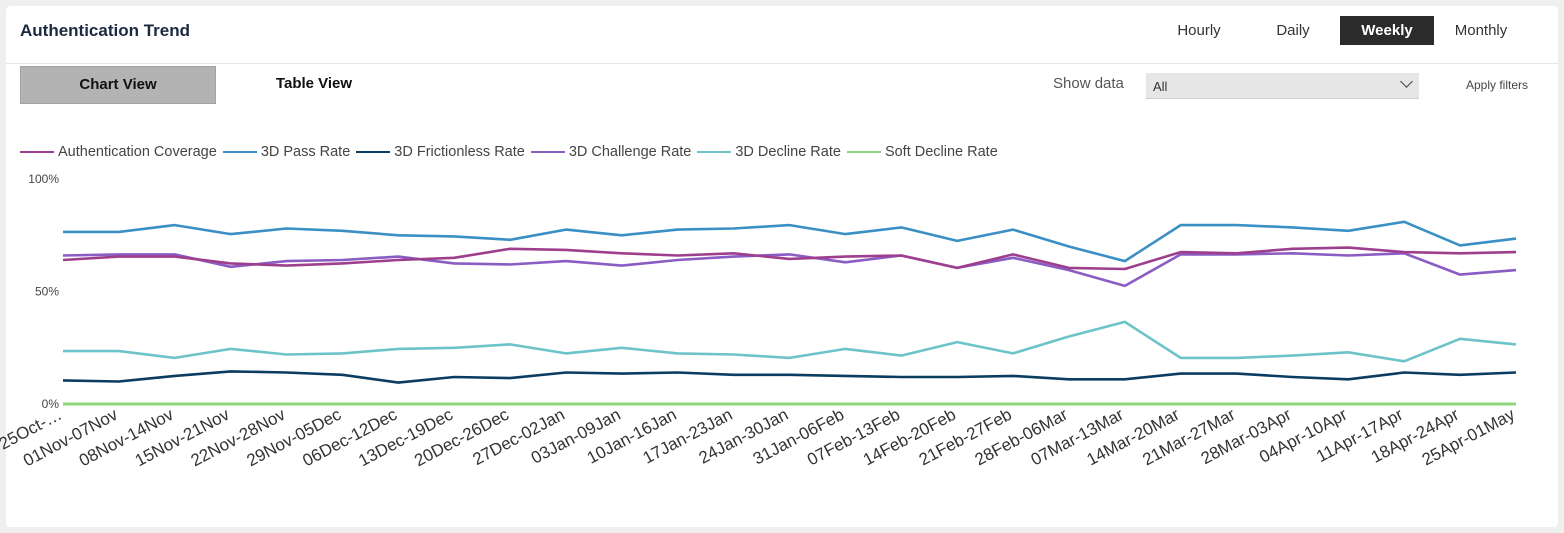  Describe the element at coordinates (1088, 83) in the screenshot. I see `show-data-label: Show data` at that location.